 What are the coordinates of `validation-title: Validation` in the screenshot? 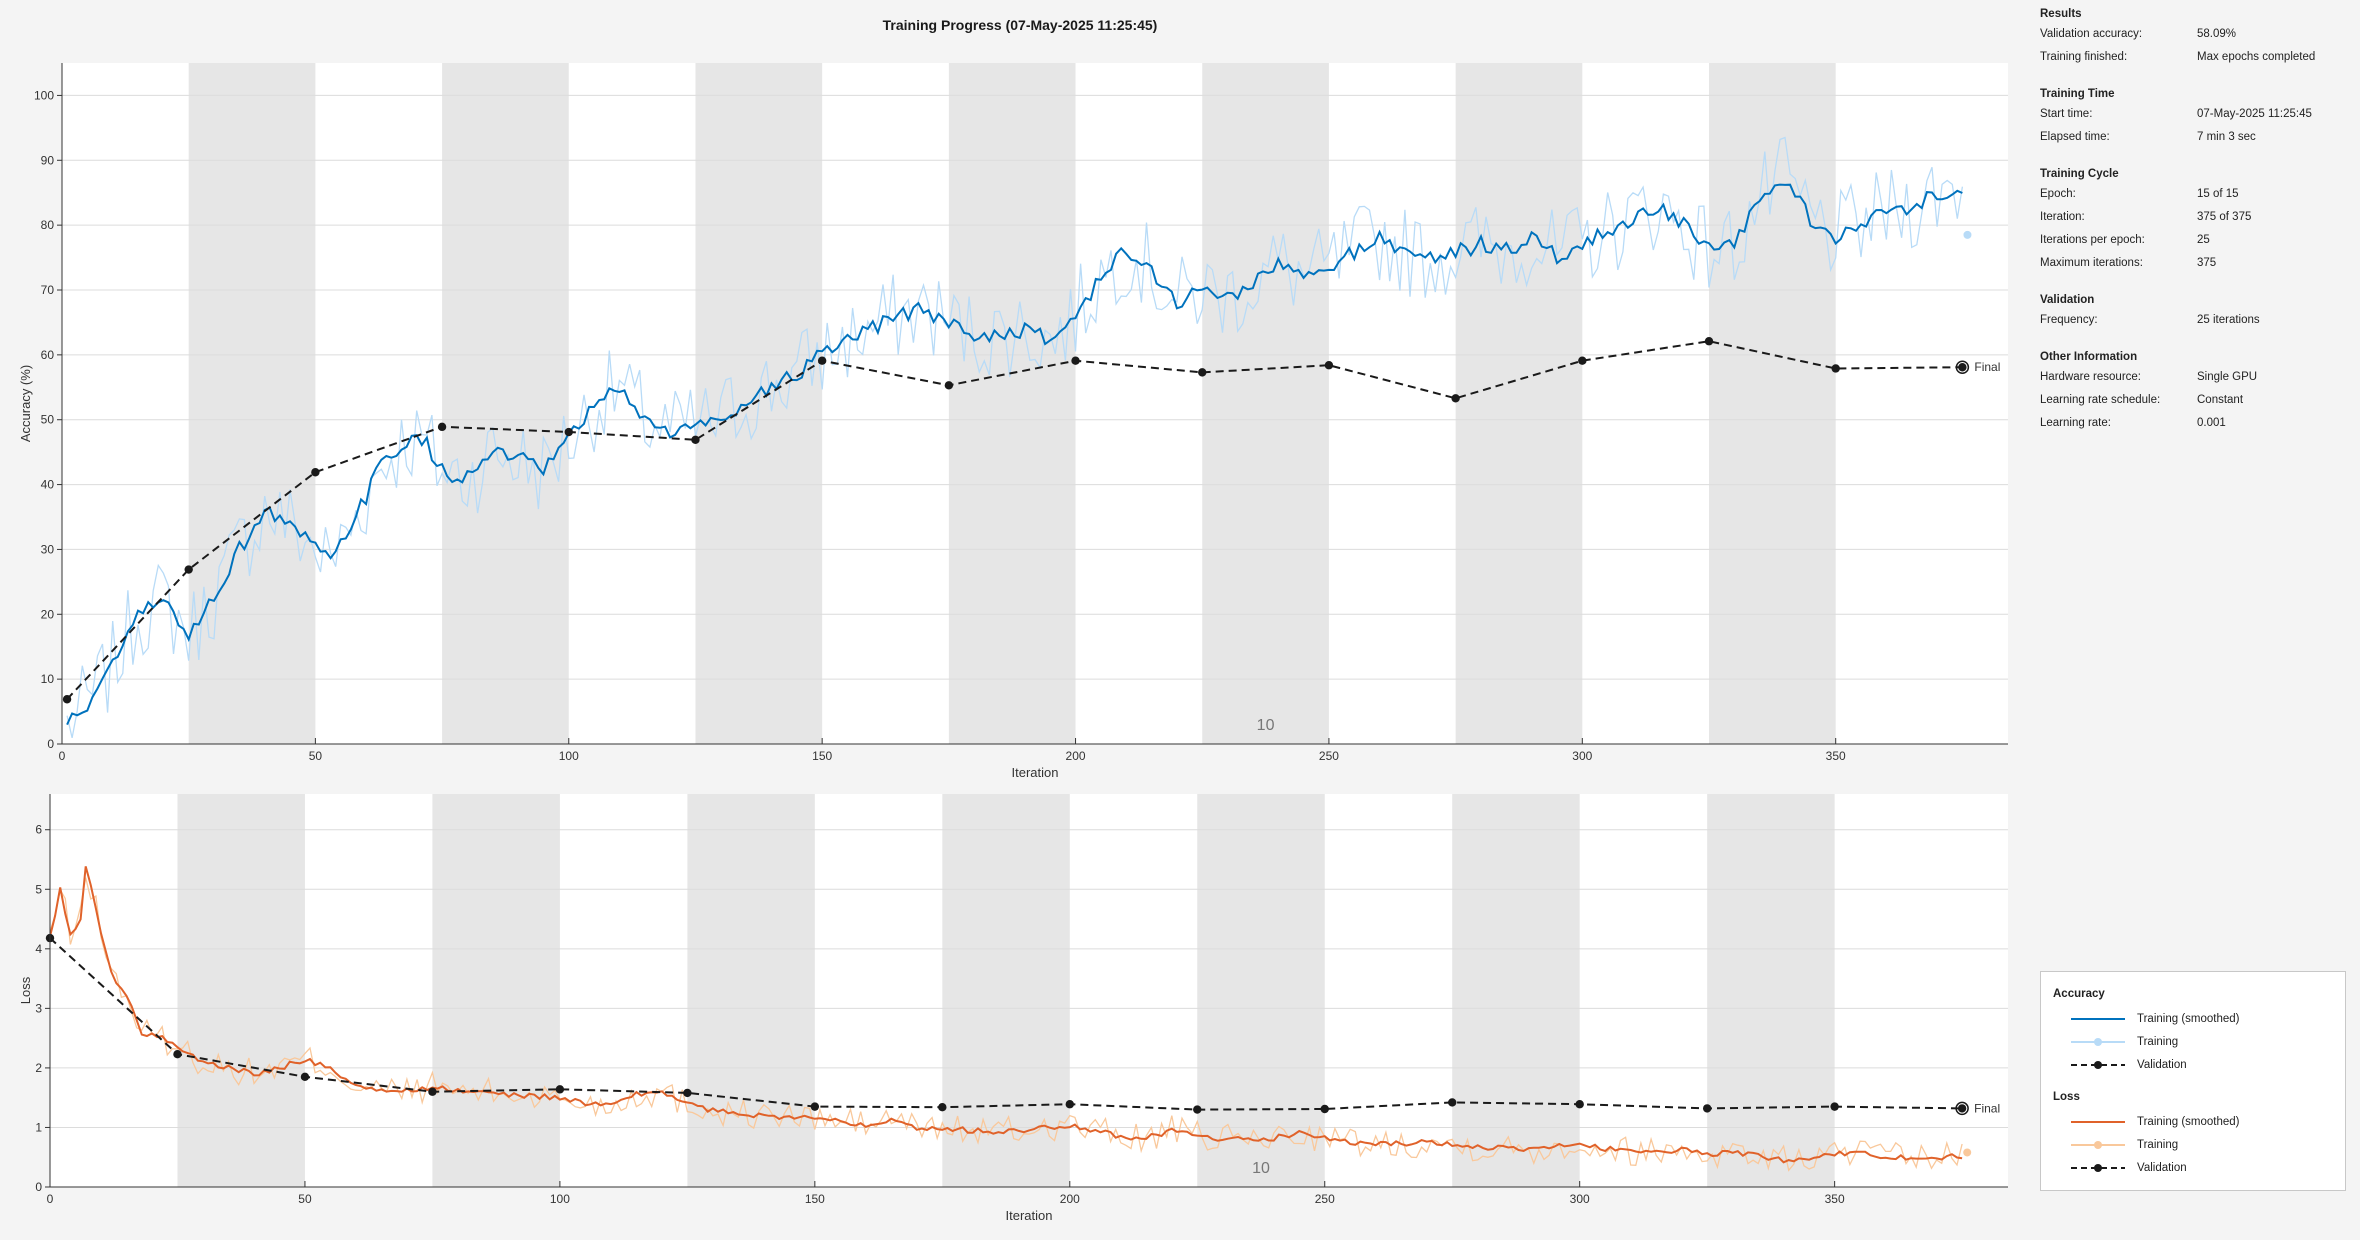 It's located at (2067, 300).